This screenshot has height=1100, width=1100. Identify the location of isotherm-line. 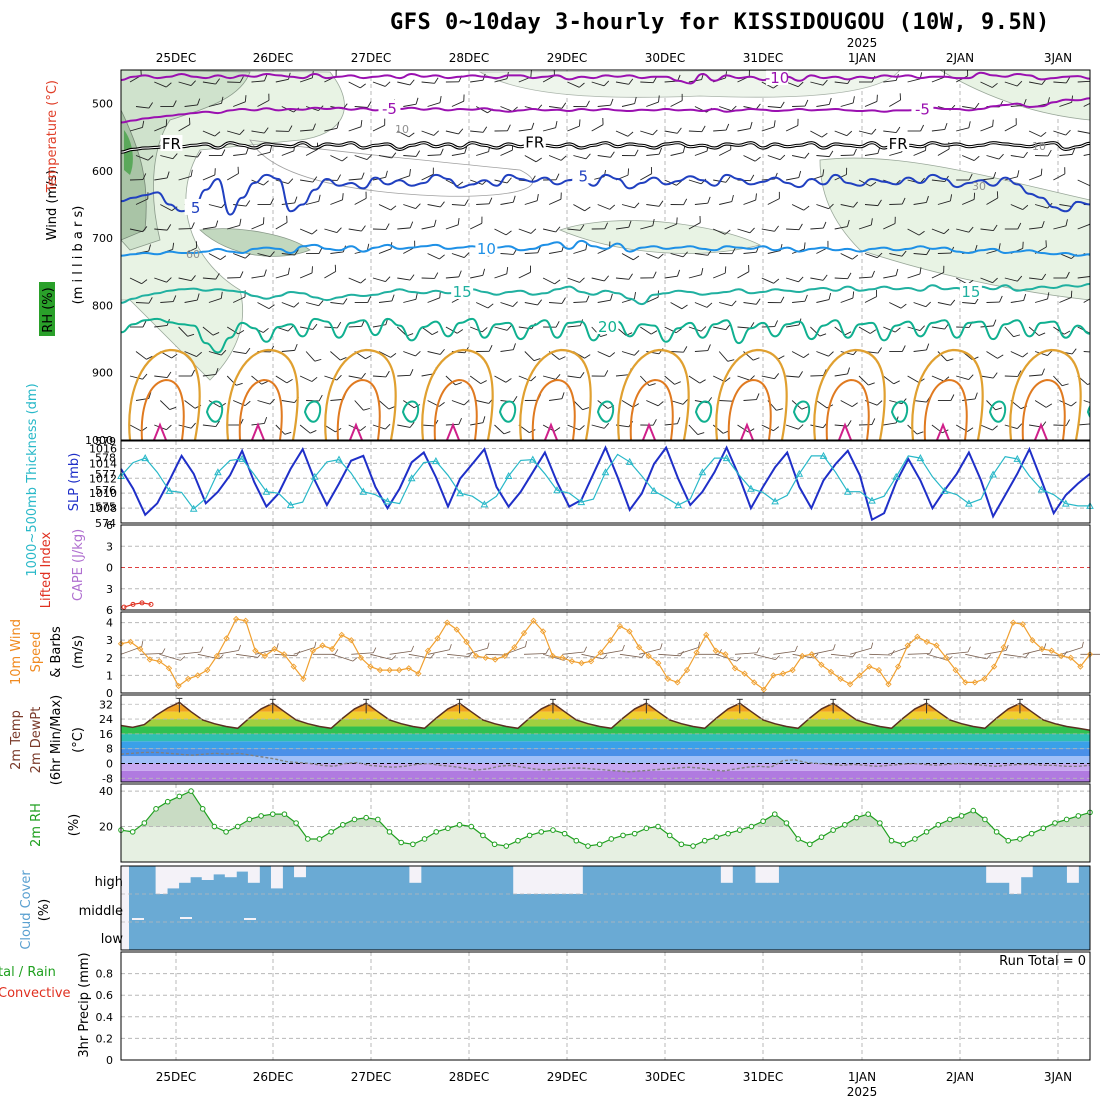
(605, 294).